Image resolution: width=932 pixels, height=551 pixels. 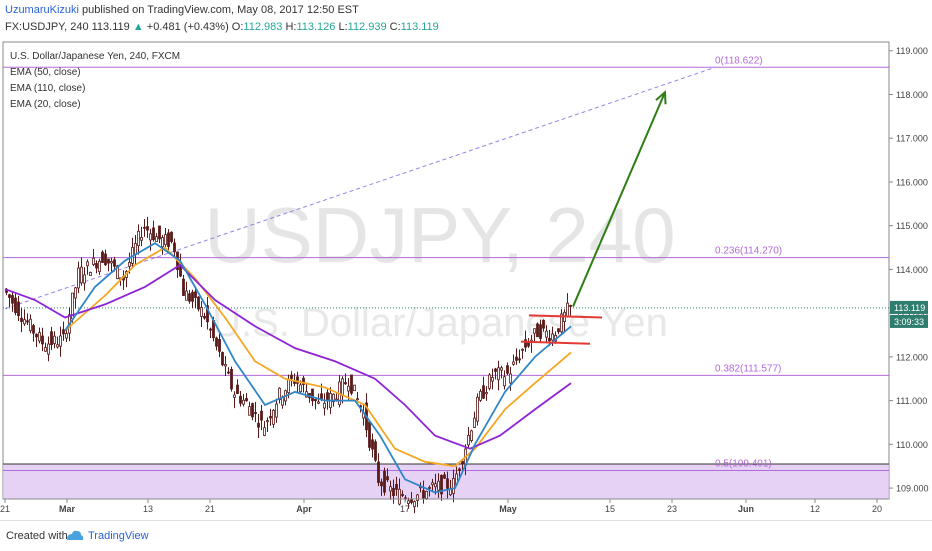 I want to click on symbol-label: FX:USDJPY, 240, so click(x=47, y=27).